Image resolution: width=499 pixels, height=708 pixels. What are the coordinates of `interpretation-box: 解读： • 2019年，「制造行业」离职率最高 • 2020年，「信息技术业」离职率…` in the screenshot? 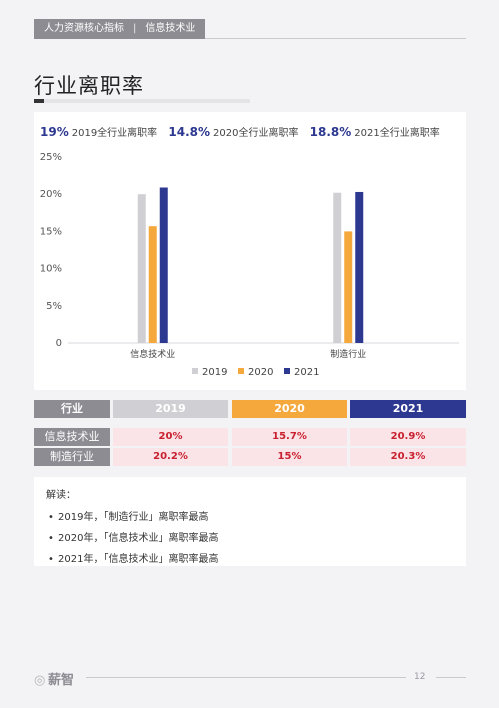 It's located at (250, 521).